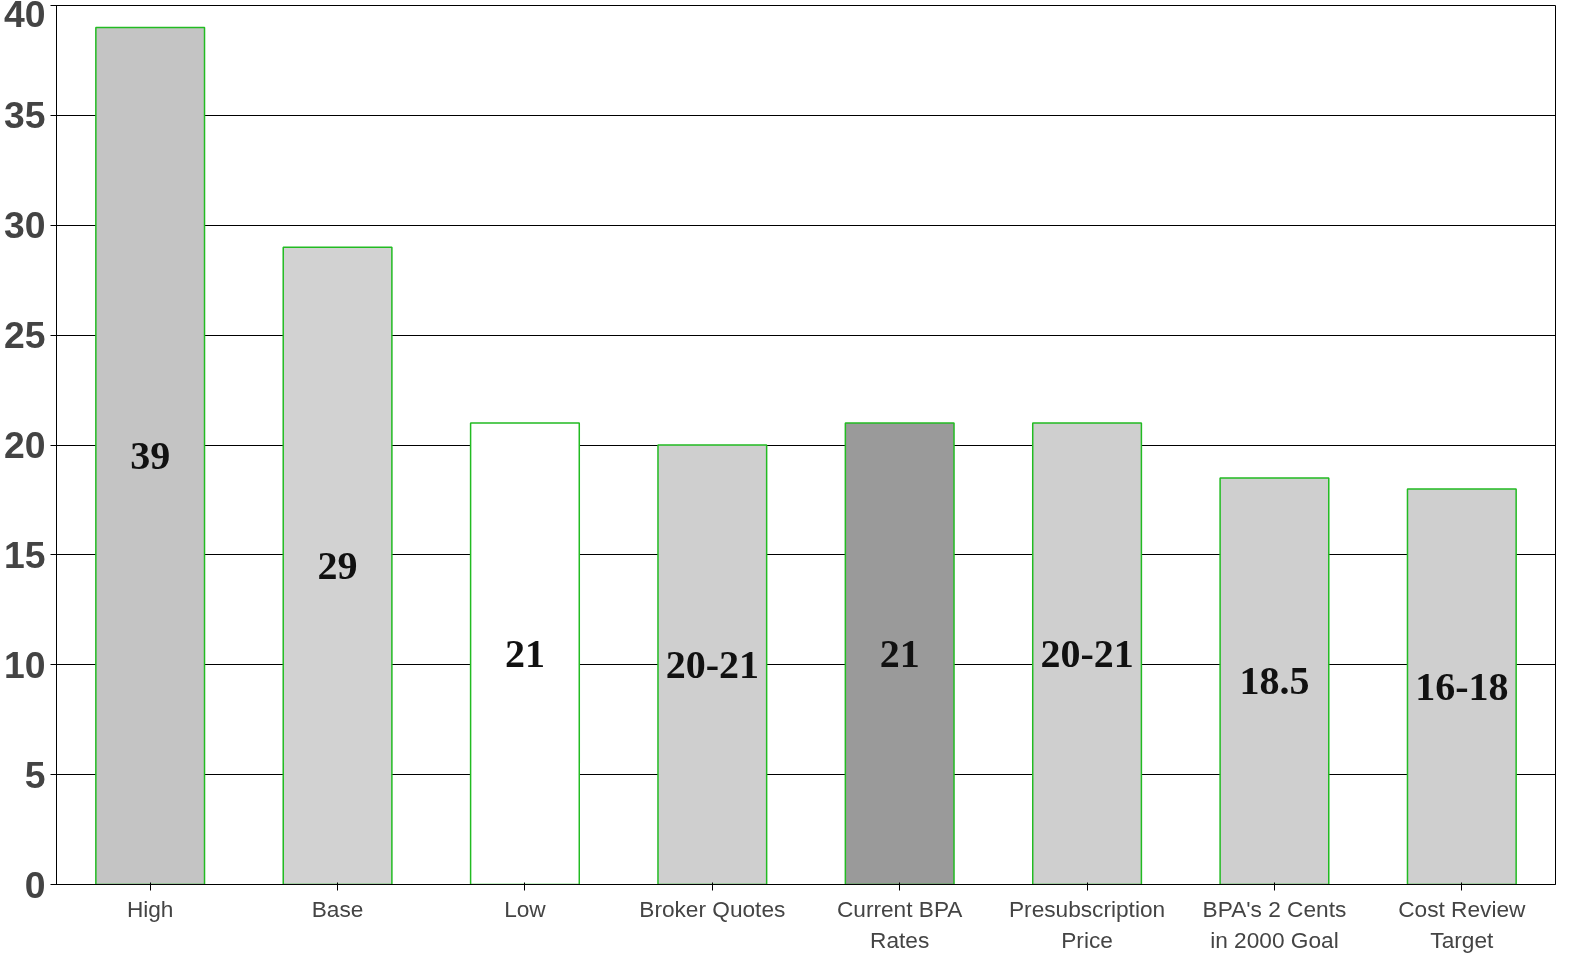 The width and height of the screenshot is (1573, 964). Describe the element at coordinates (1462, 924) in the screenshot. I see `x-tick-label: Cost Review Target` at that location.